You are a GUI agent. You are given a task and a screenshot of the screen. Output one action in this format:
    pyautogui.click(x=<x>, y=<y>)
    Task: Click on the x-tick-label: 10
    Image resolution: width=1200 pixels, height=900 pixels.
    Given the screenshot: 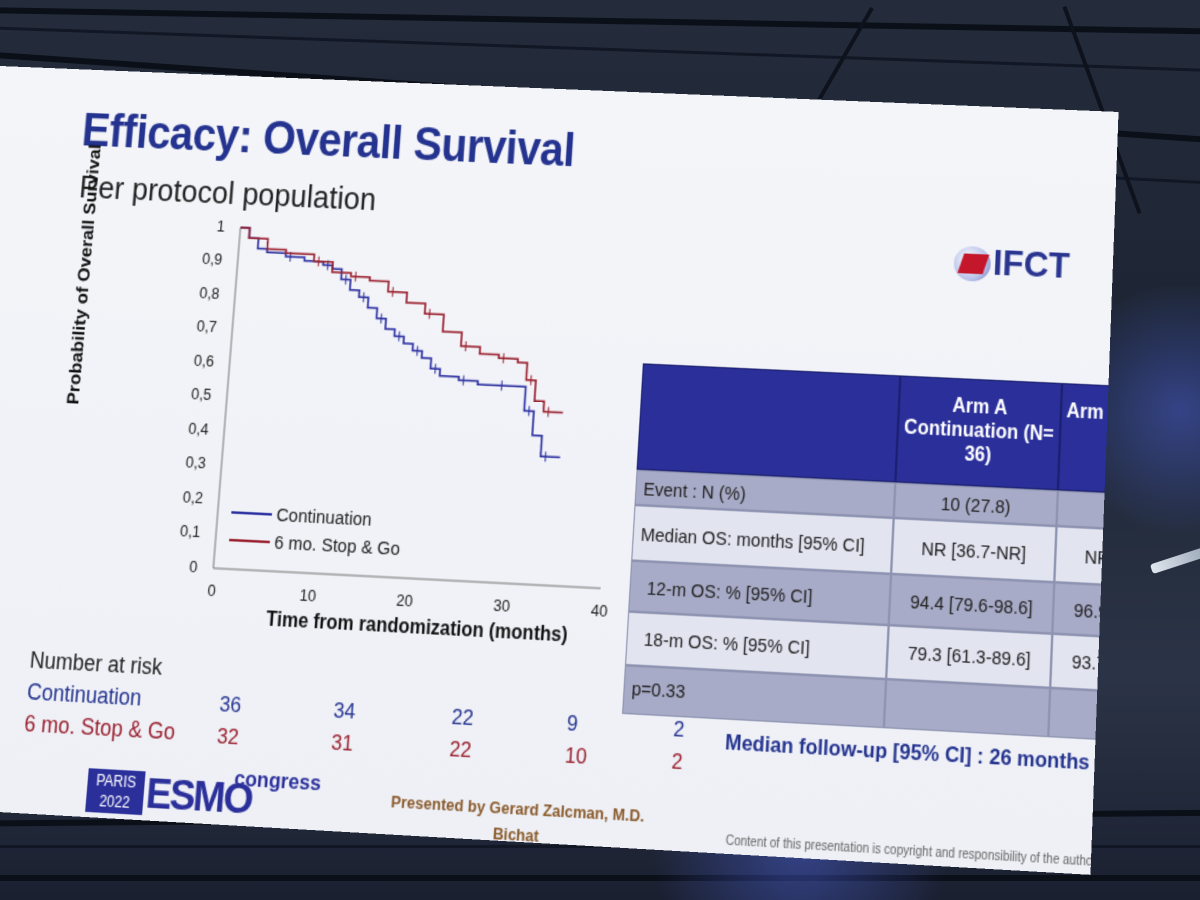 What is the action you would take?
    pyautogui.click(x=308, y=596)
    